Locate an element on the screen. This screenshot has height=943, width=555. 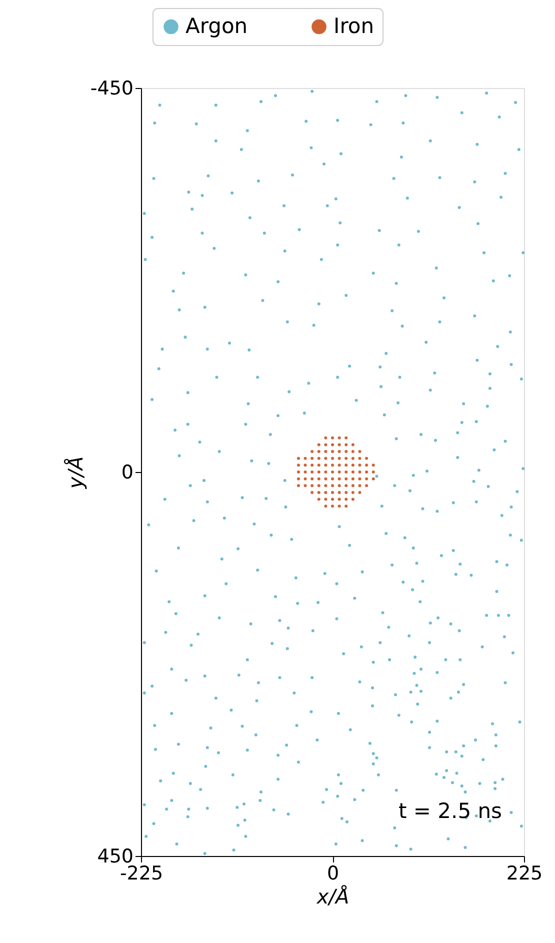
legend-label: Argon is located at coordinates (217, 26).